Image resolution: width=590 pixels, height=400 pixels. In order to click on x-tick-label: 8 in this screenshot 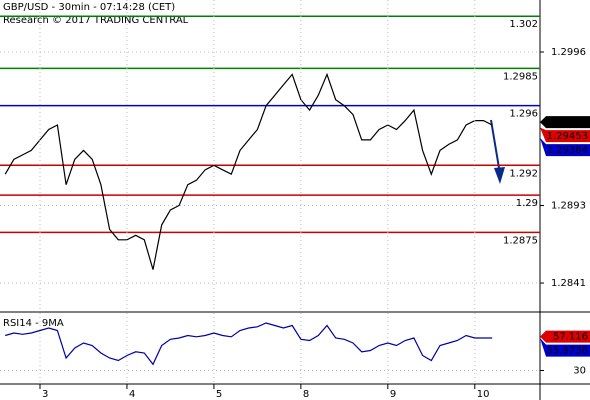, I will do `click(306, 394)`.